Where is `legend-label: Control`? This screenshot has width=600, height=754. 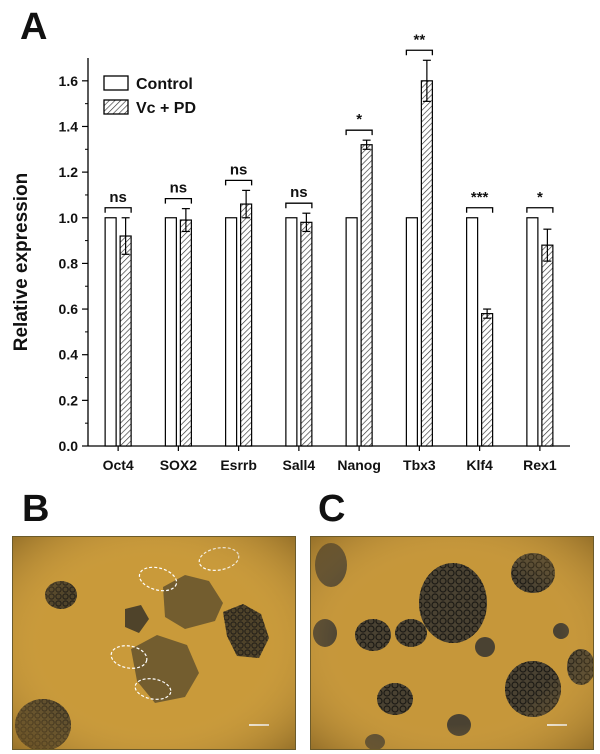
legend-label: Control is located at coordinates (164, 84).